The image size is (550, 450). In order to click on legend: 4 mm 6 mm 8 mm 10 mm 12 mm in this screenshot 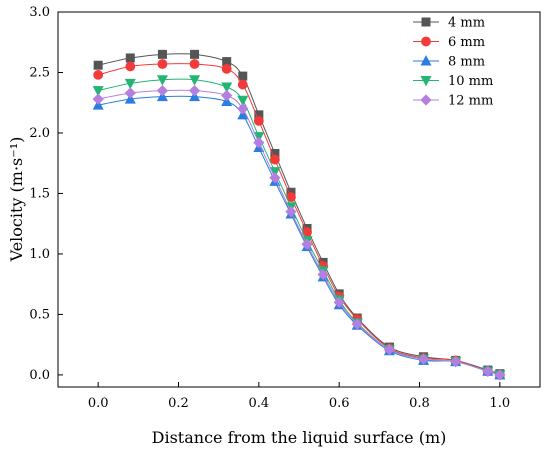, I will do `click(453, 62)`.